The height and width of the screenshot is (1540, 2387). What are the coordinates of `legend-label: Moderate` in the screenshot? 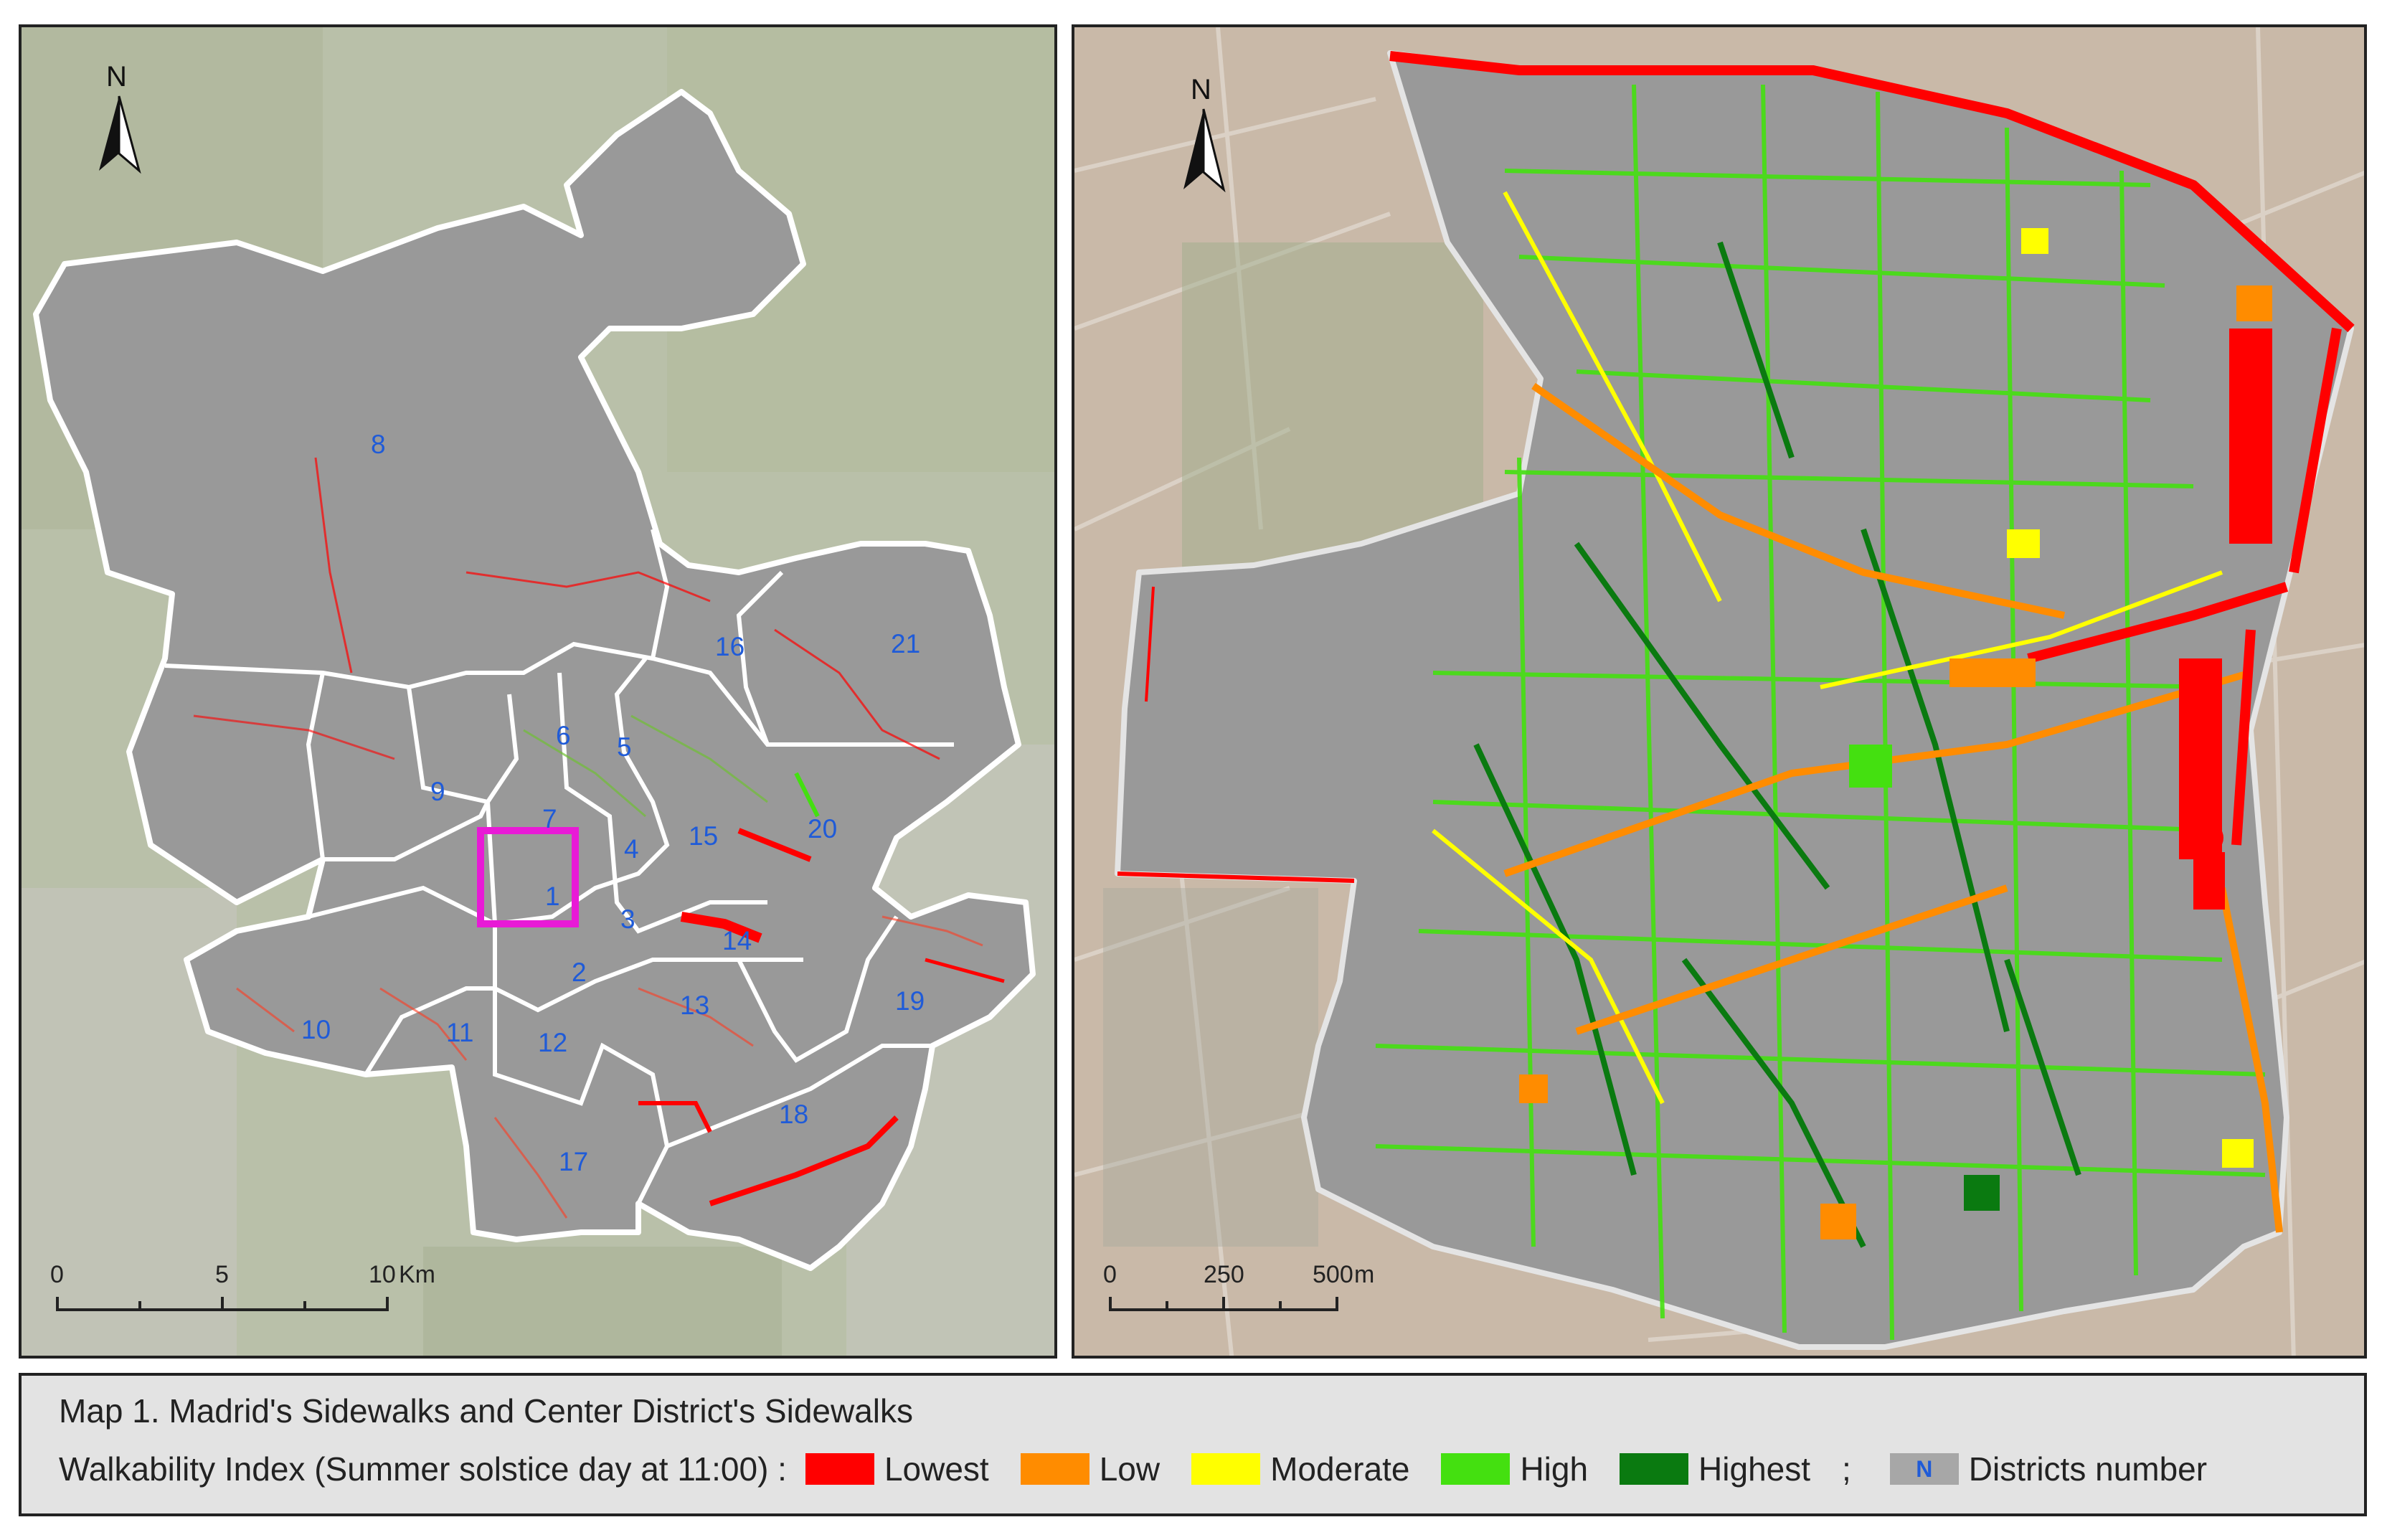 It's located at (1340, 1469).